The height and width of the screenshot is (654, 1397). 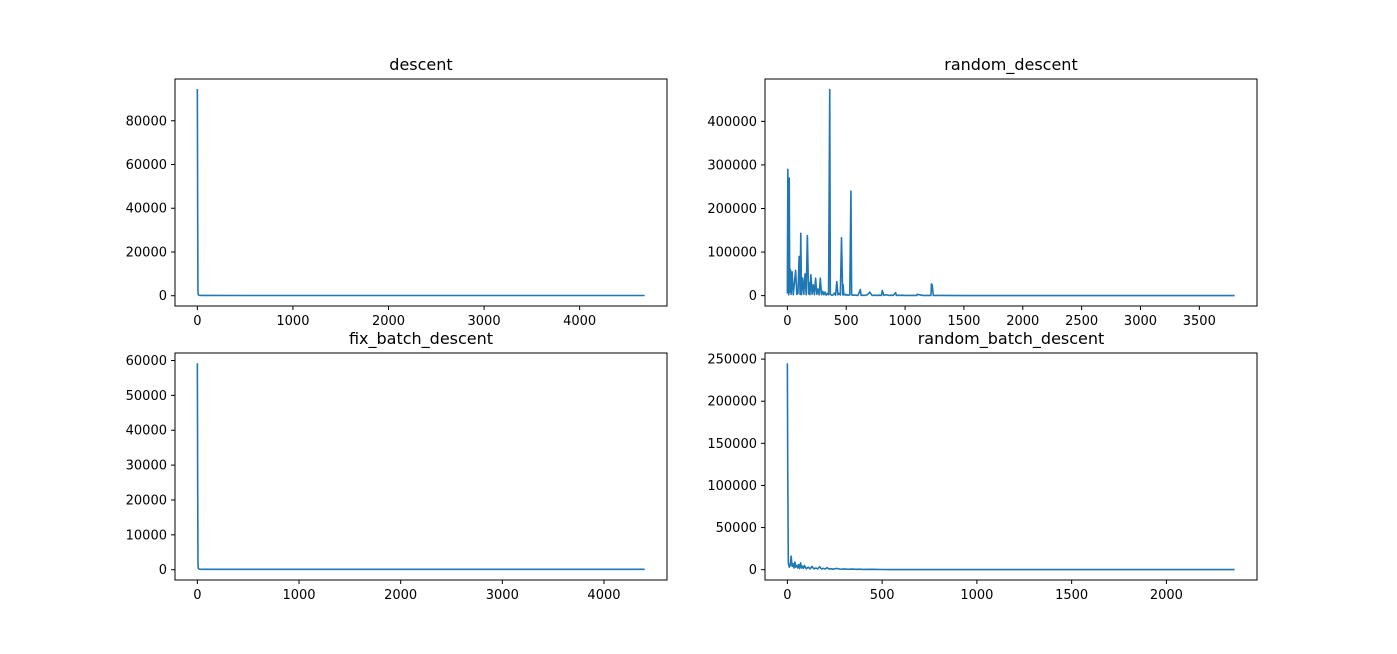 What do you see at coordinates (1081, 321) in the screenshot?
I see `x-tick-label: 2500` at bounding box center [1081, 321].